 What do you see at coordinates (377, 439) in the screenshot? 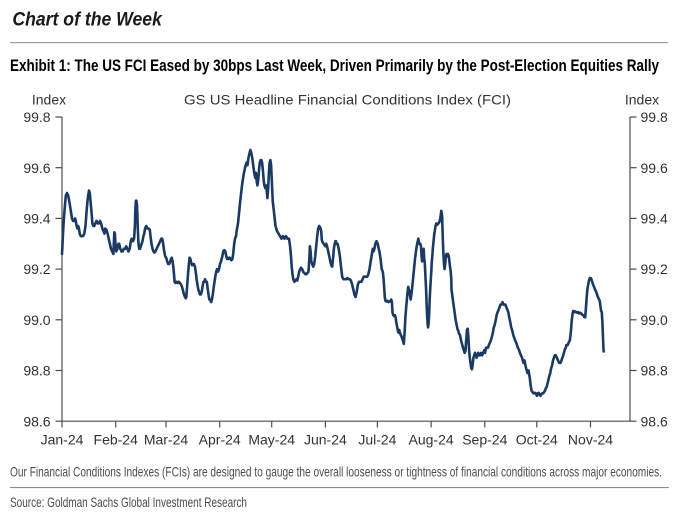
I see `svg-text: Jul-24` at bounding box center [377, 439].